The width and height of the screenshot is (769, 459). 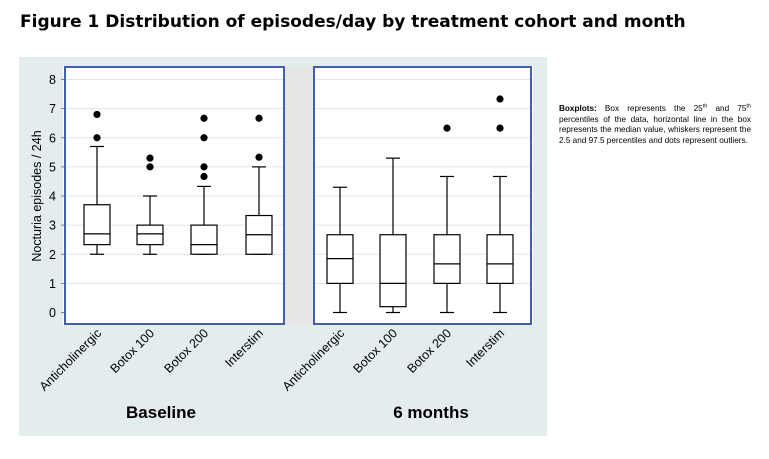 I want to click on y-tick-label: 1, so click(x=52, y=284).